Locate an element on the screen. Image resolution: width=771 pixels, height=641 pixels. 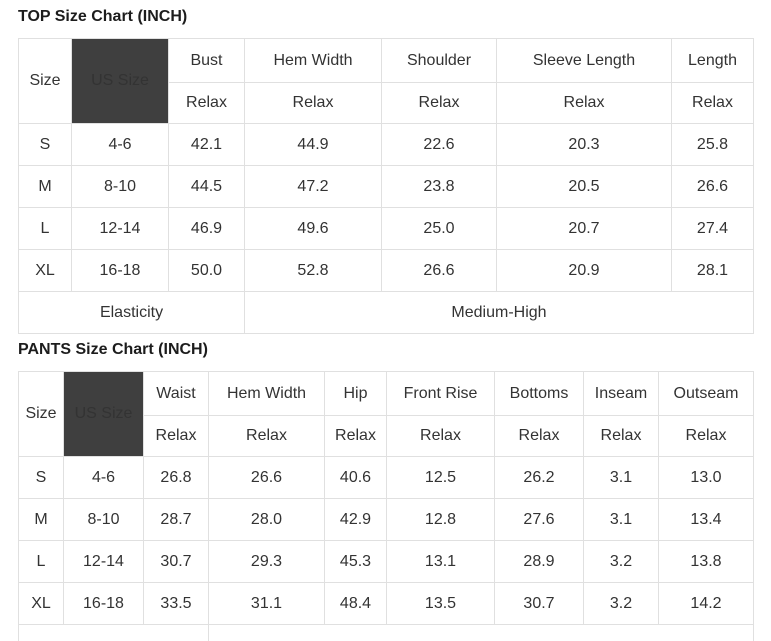
measurement-value-cell: 40.6 is located at coordinates (355, 477).